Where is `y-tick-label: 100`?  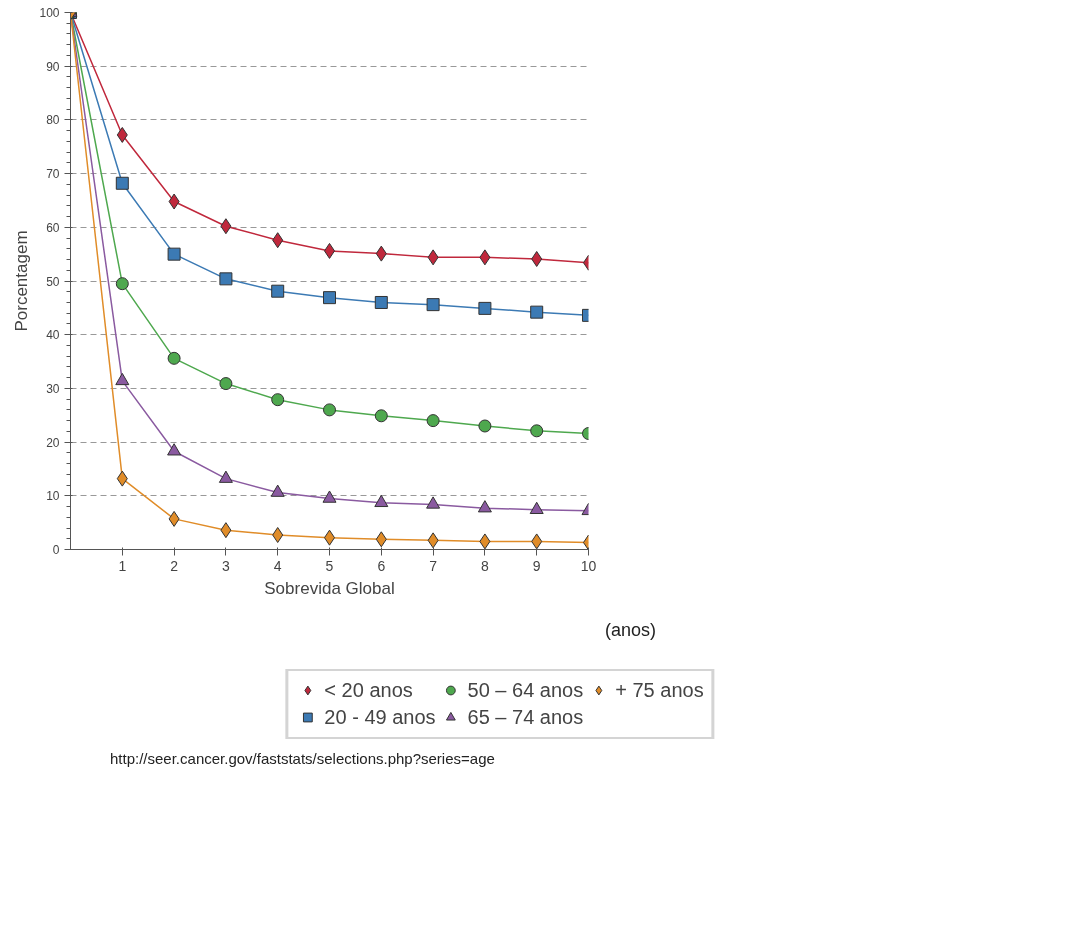
y-tick-label: 100 is located at coordinates (49, 13).